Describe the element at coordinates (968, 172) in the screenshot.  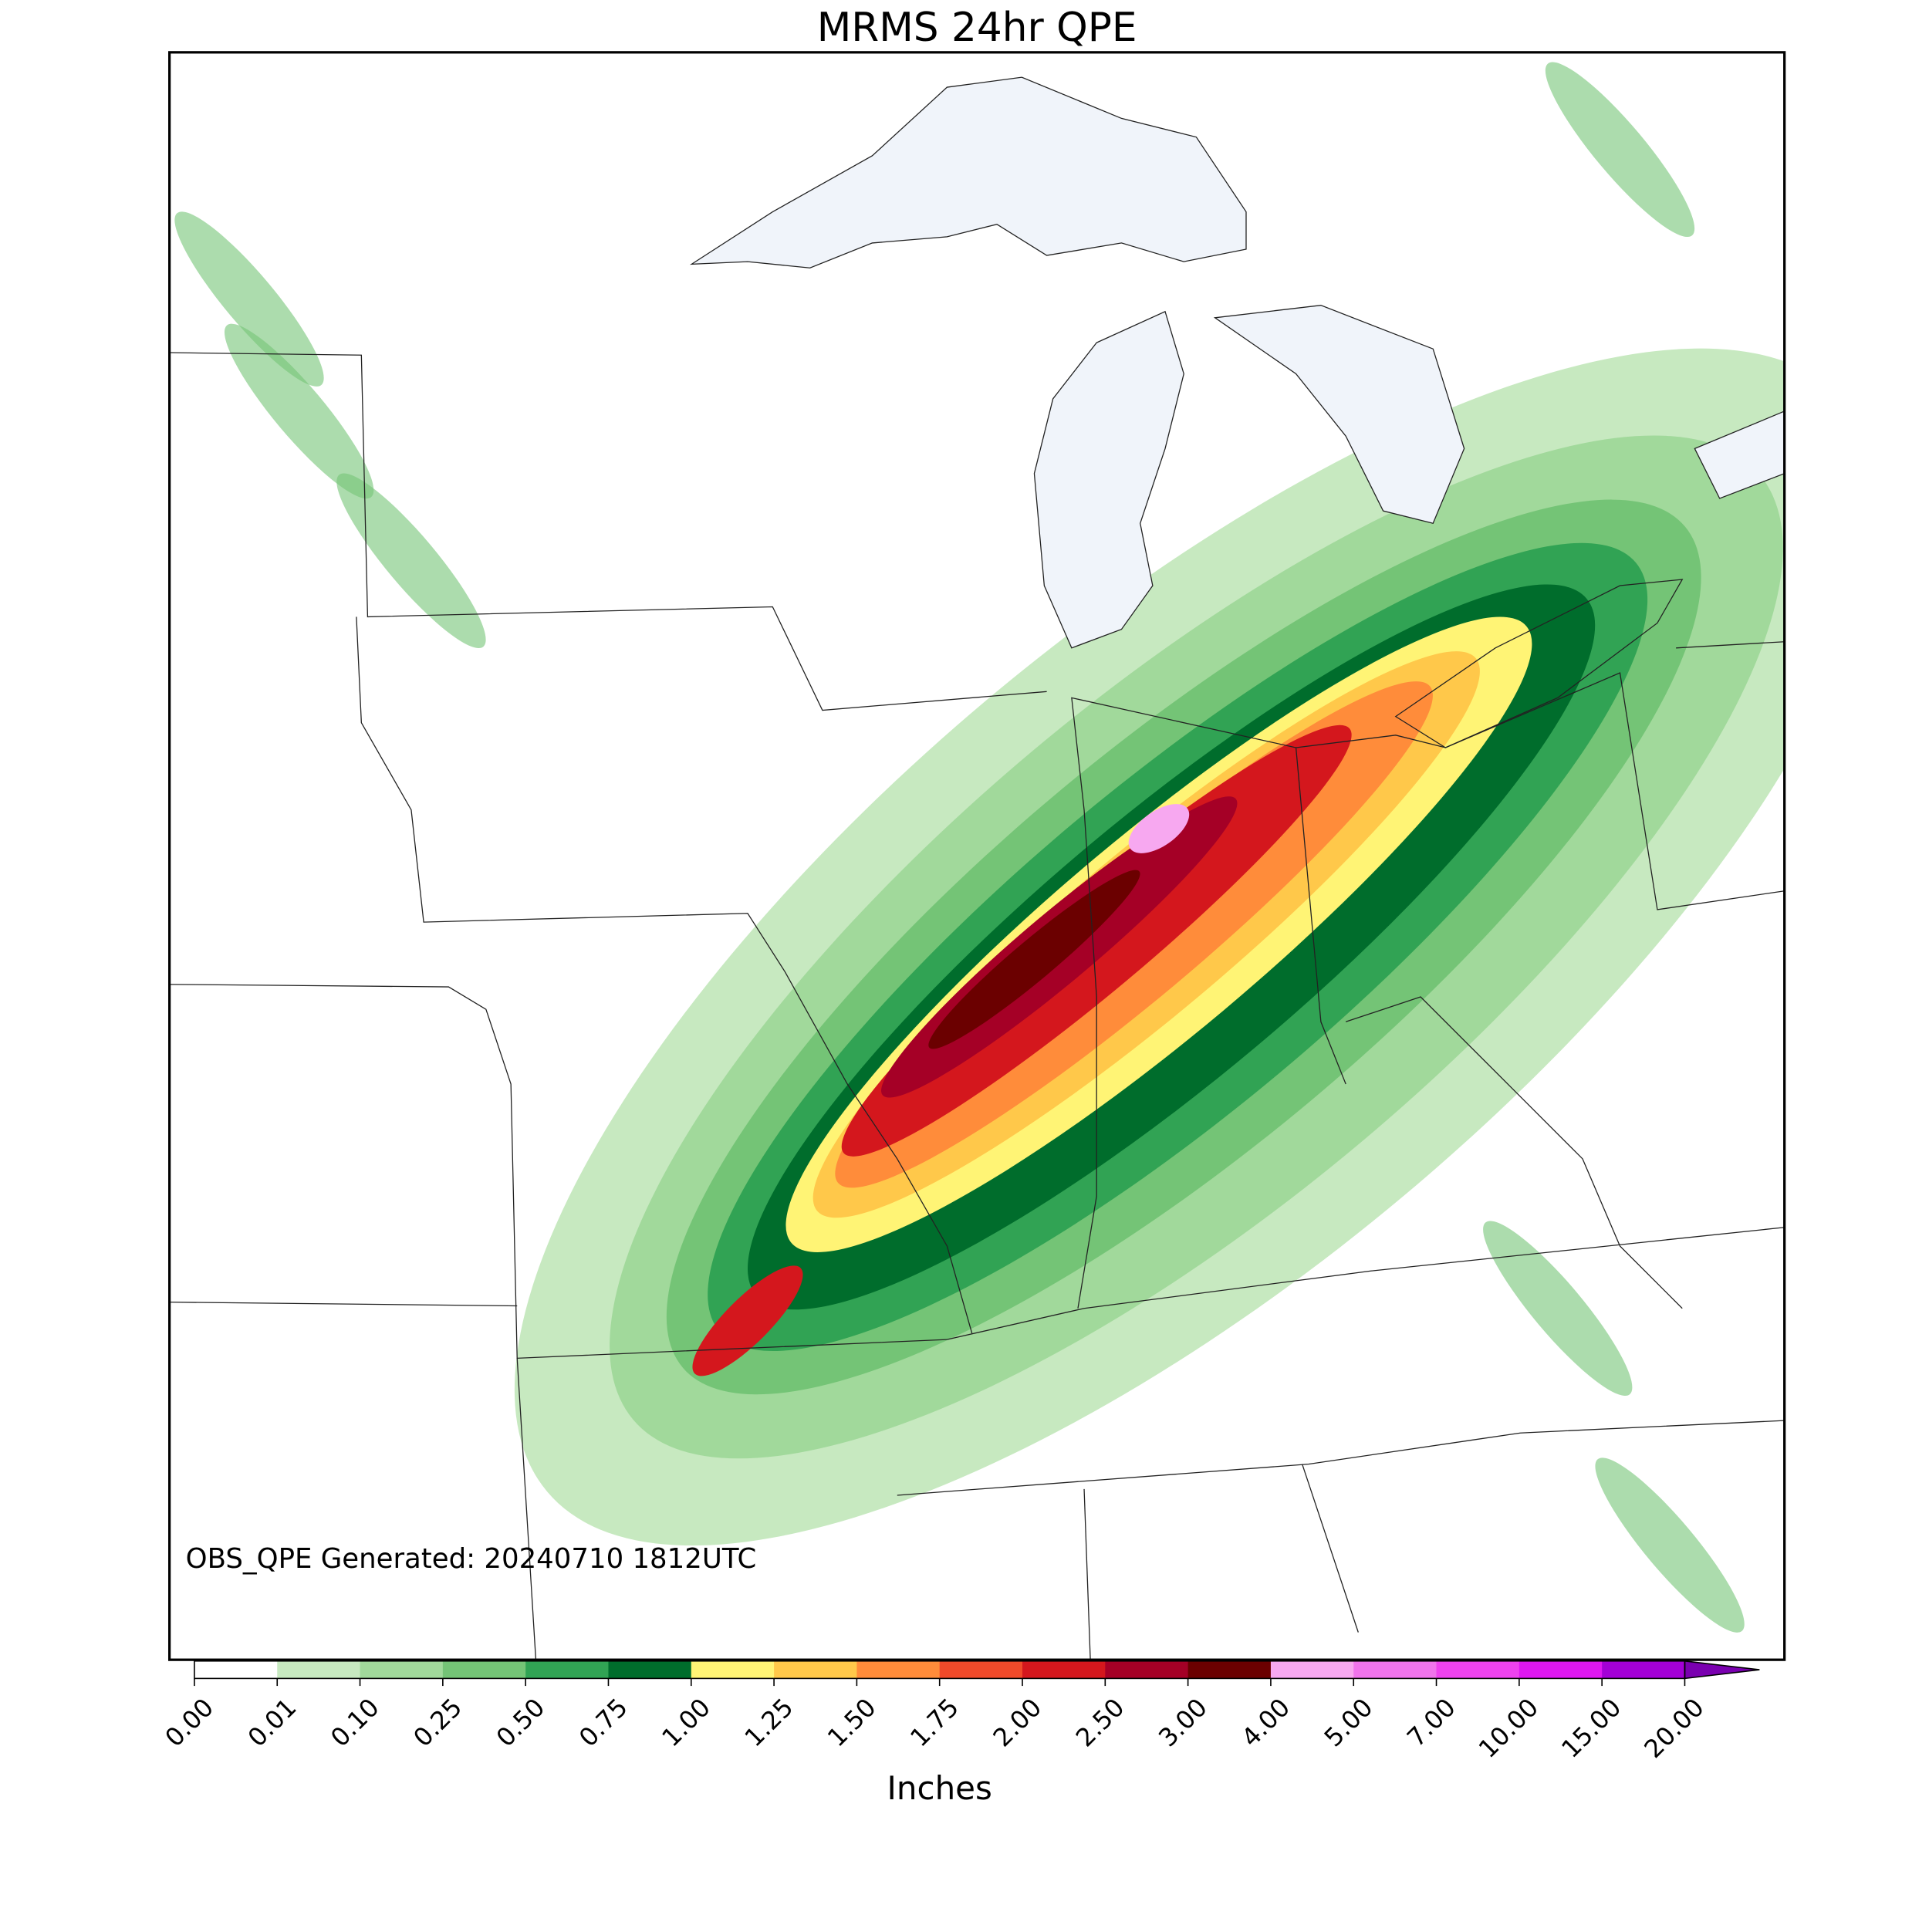
I see `lake-superior` at that location.